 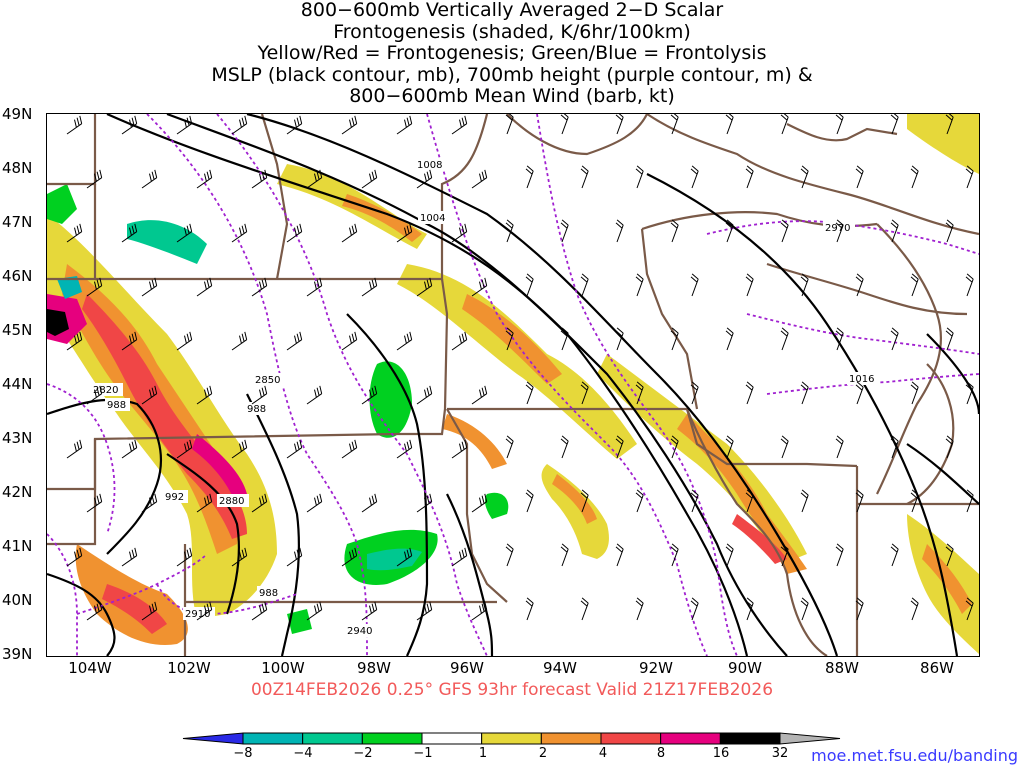 I want to click on lat-label-44n: 44N, so click(x=17, y=384).